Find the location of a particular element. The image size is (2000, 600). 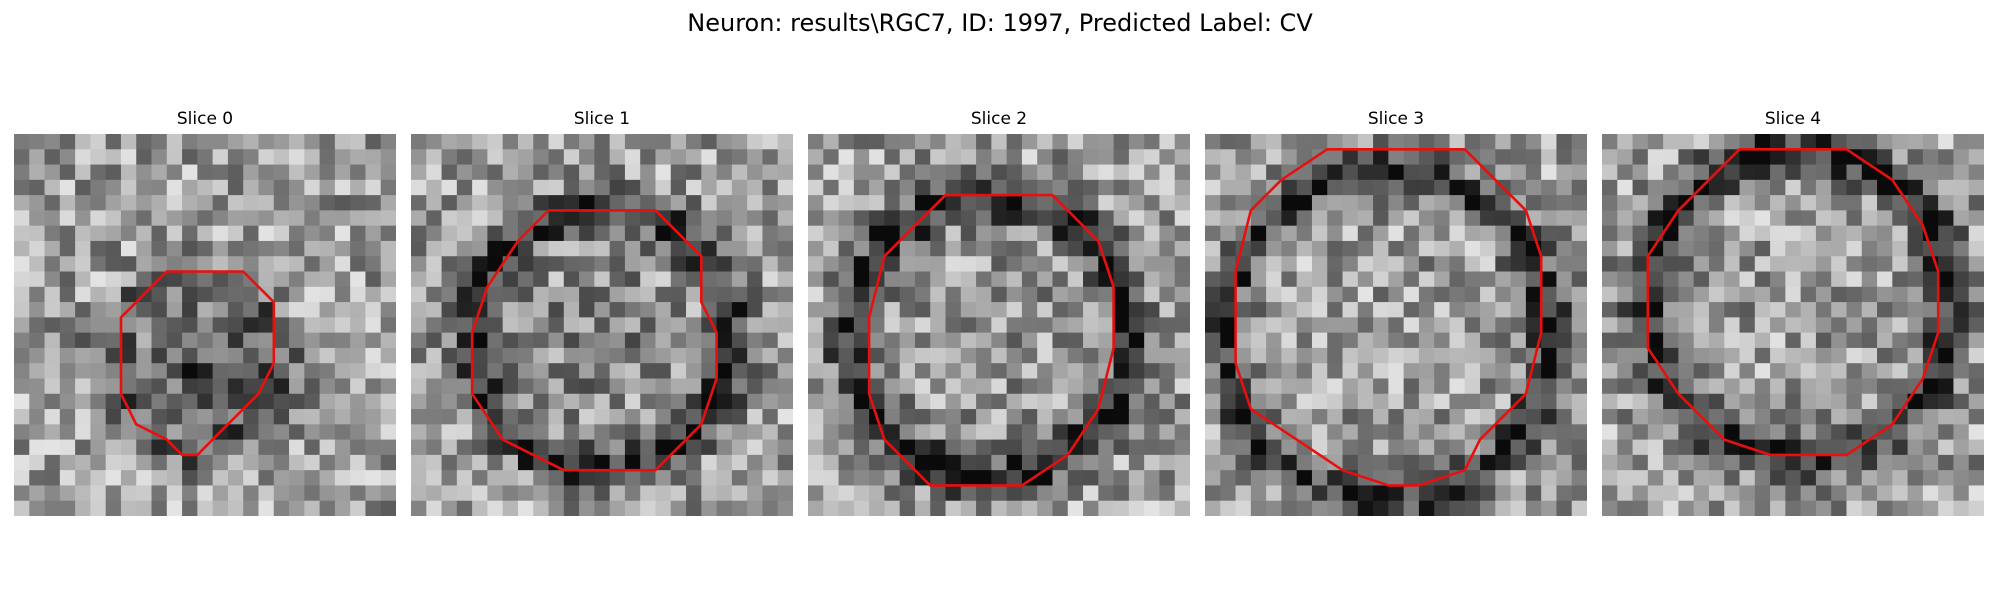

slice-image is located at coordinates (1396, 325).